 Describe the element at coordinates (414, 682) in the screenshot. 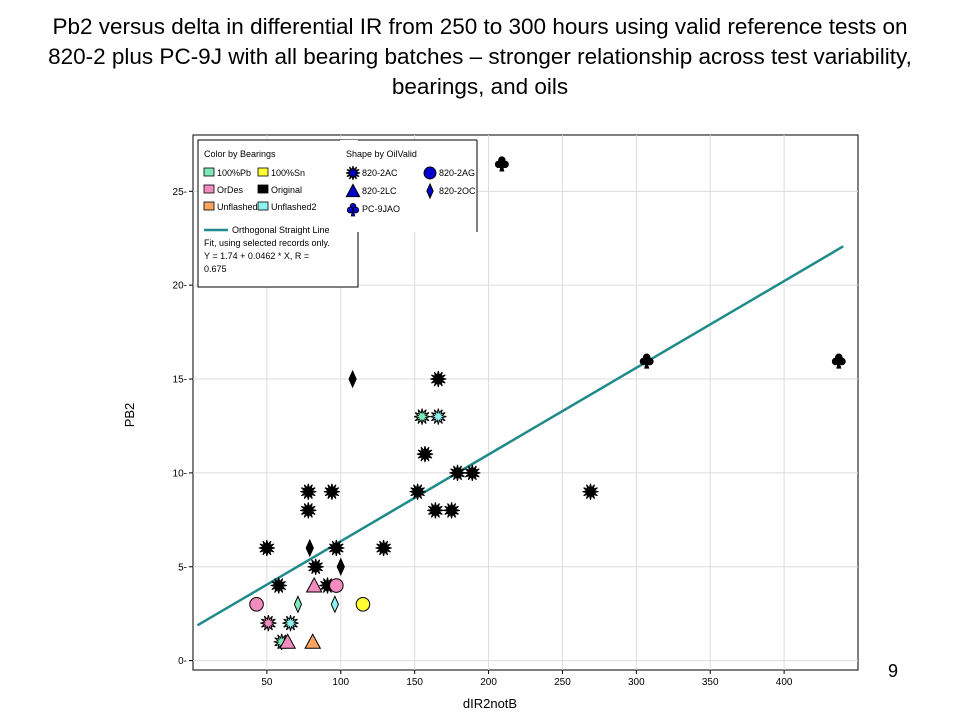

I see `x-tick-label: 150` at that location.